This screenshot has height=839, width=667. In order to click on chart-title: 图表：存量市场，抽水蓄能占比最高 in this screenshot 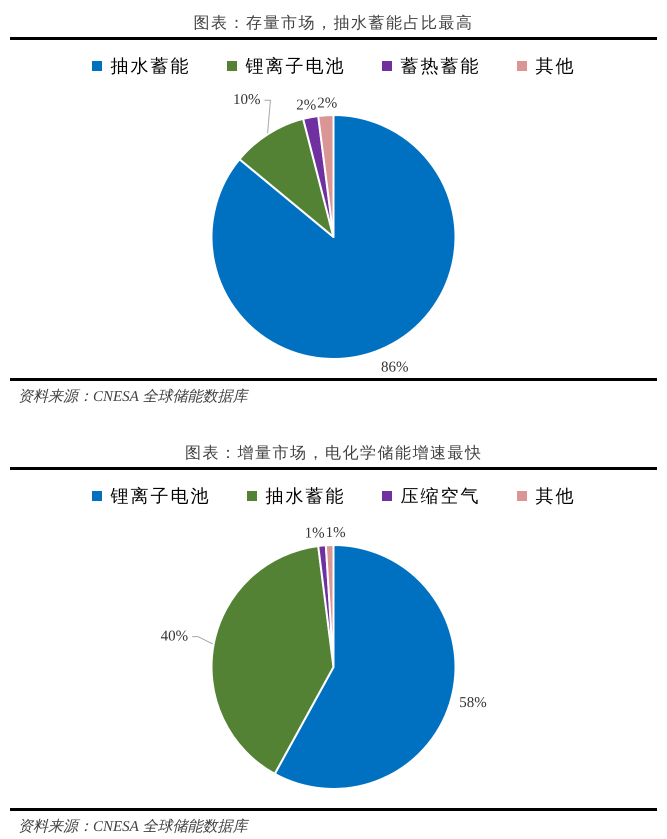, I will do `click(333, 24)`.